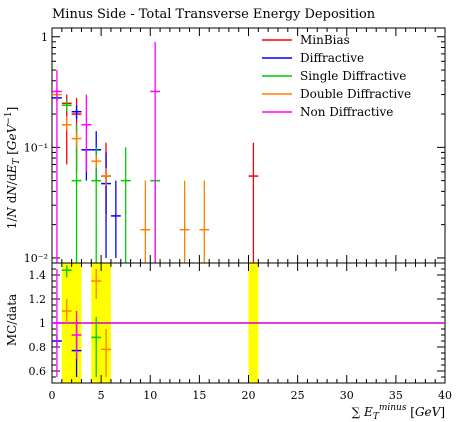  What do you see at coordinates (347, 395) in the screenshot?
I see `x-tick-label: 30` at bounding box center [347, 395].